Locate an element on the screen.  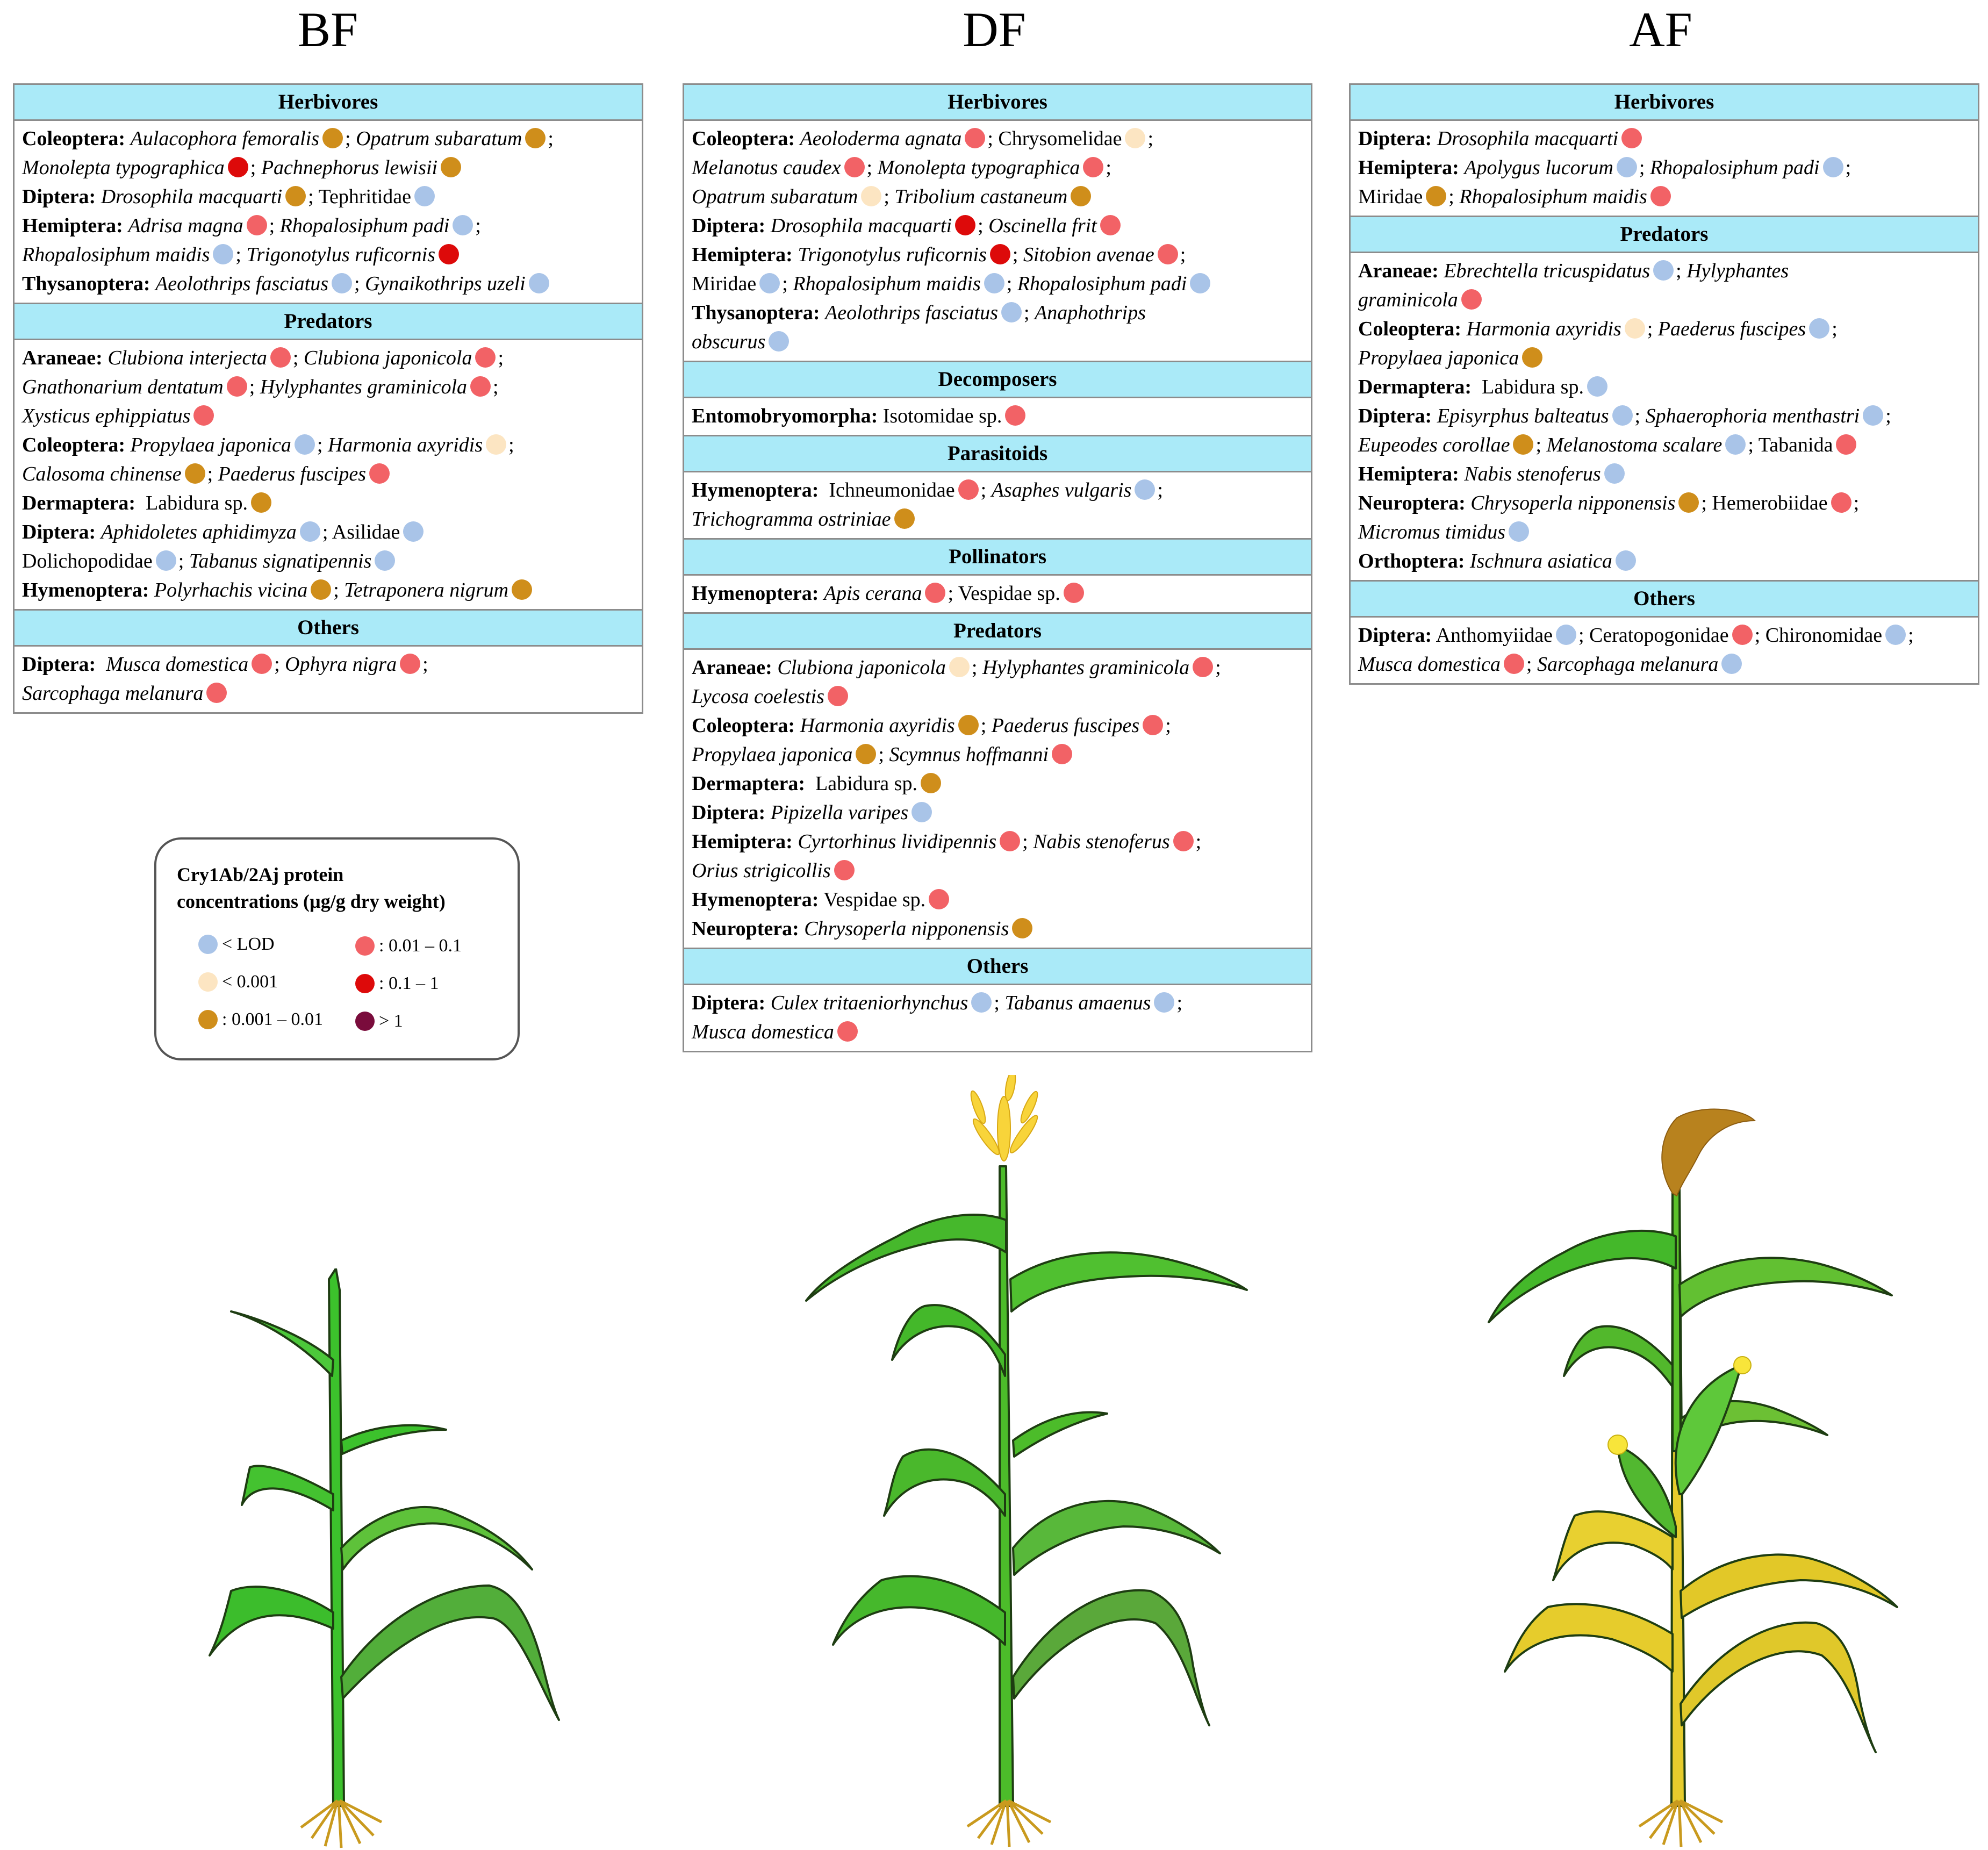
taxon-line: Lycosa coelestis is located at coordinates (998, 696).